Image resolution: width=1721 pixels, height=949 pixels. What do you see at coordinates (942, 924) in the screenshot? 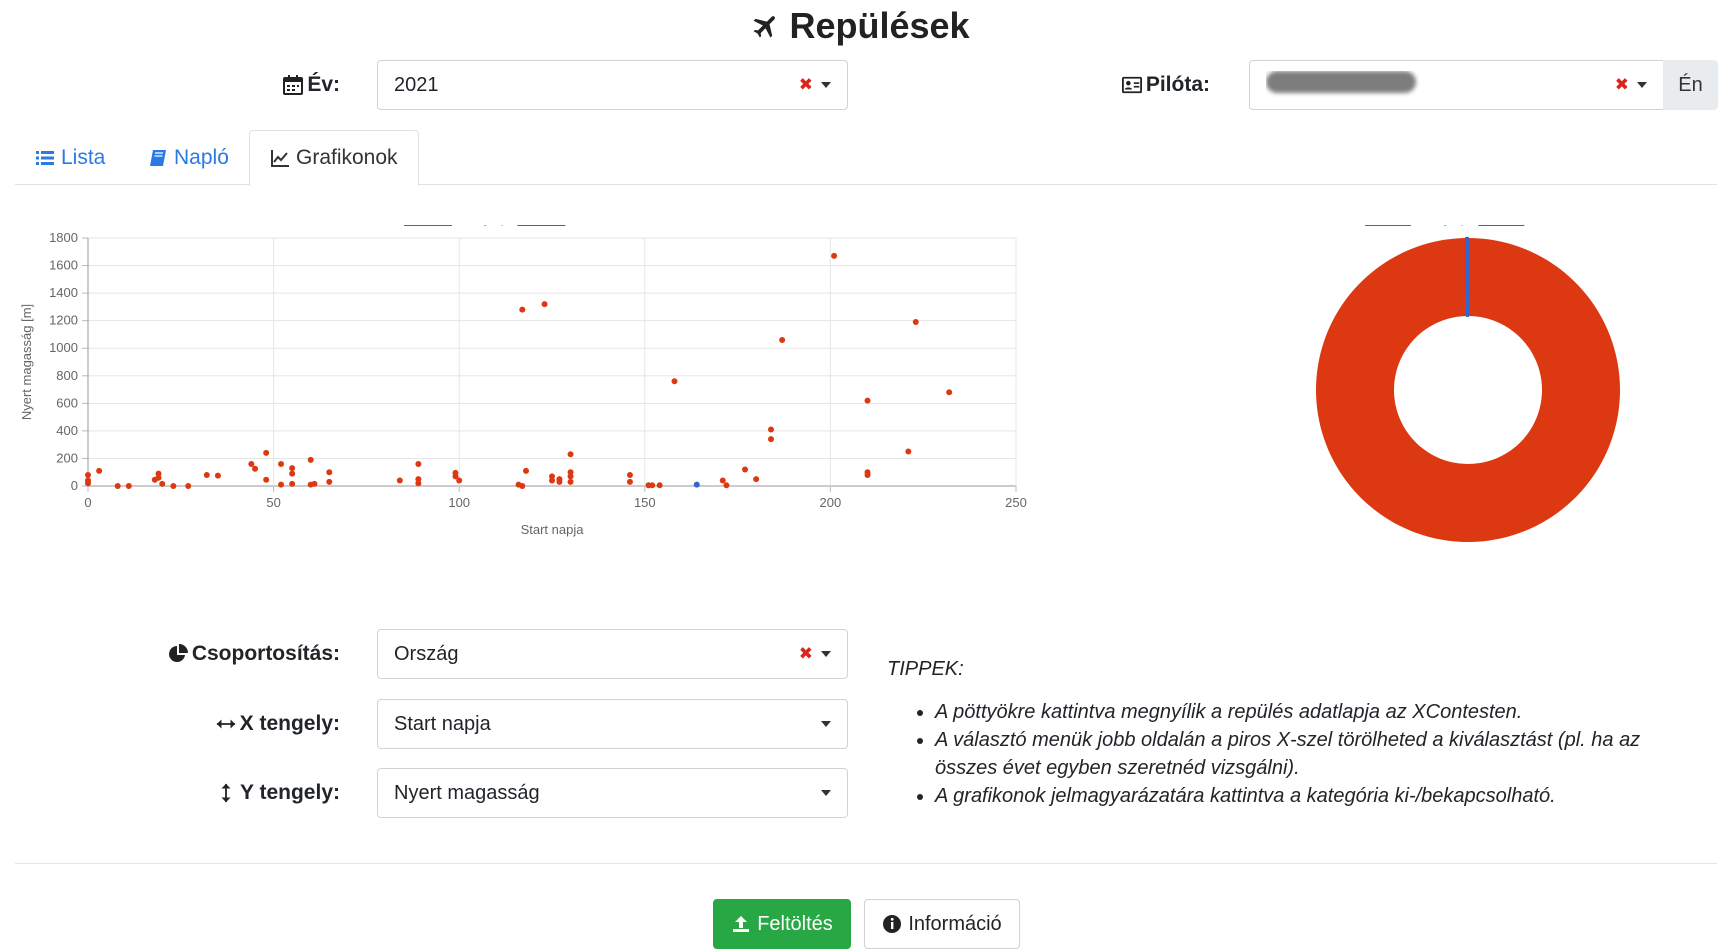
I see `info-button: Információ` at bounding box center [942, 924].